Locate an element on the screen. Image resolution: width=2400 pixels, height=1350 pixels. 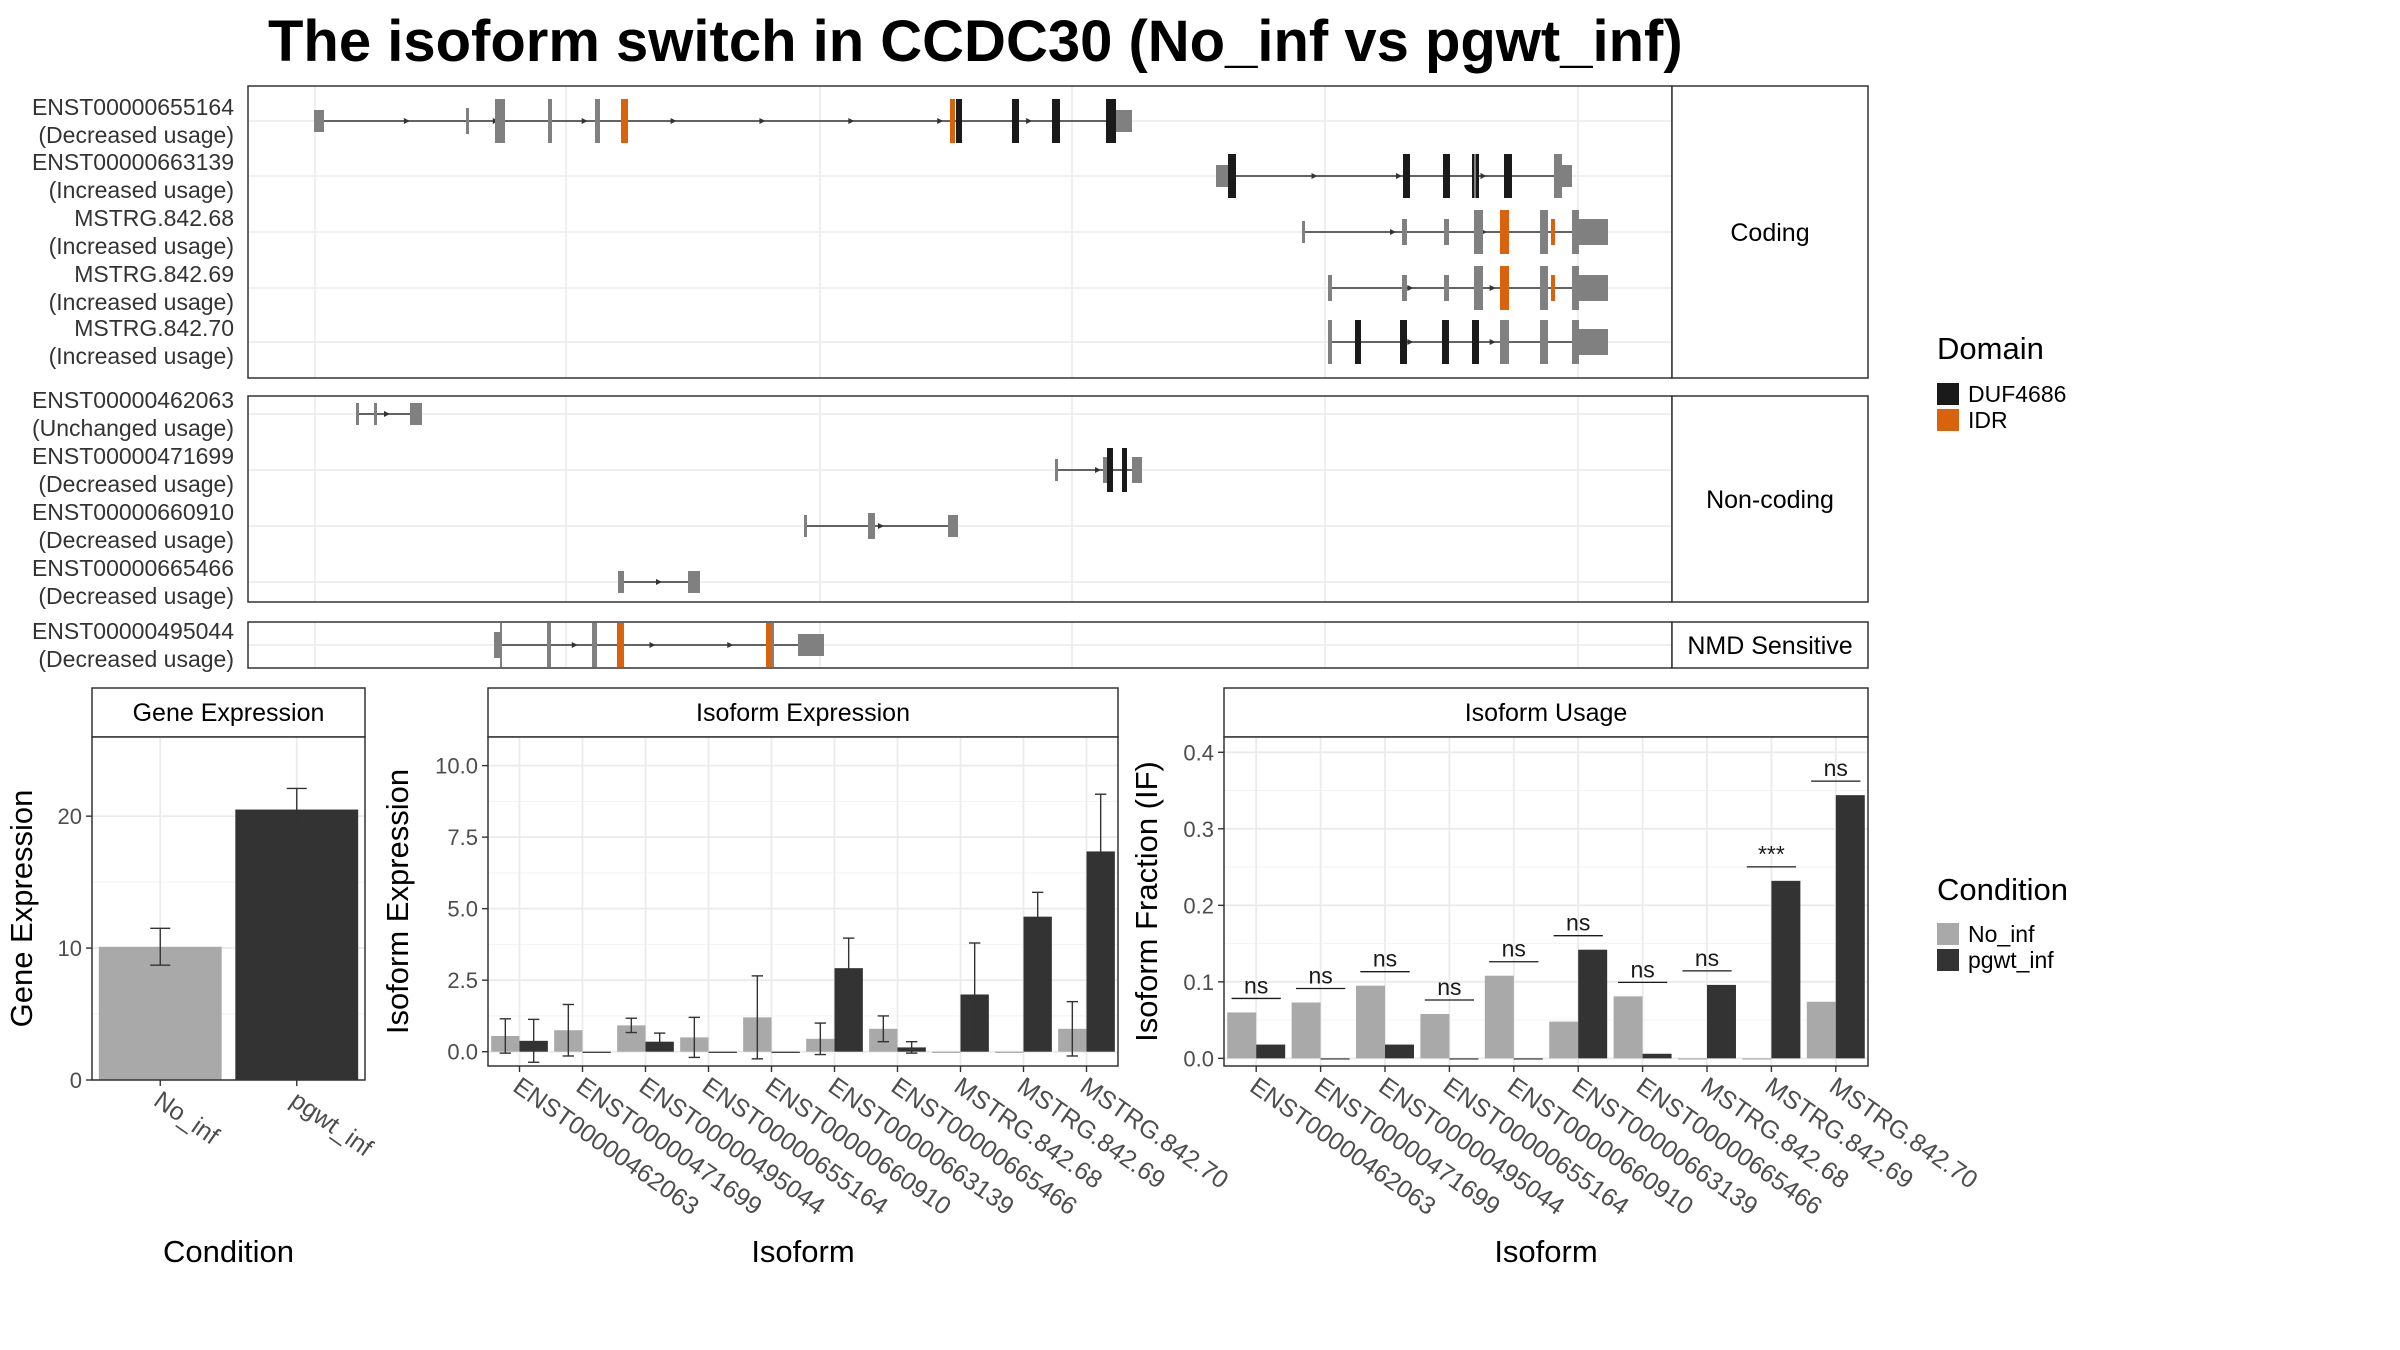
isoform-usage-label: (Unchanged usage) is located at coordinates (133, 428).